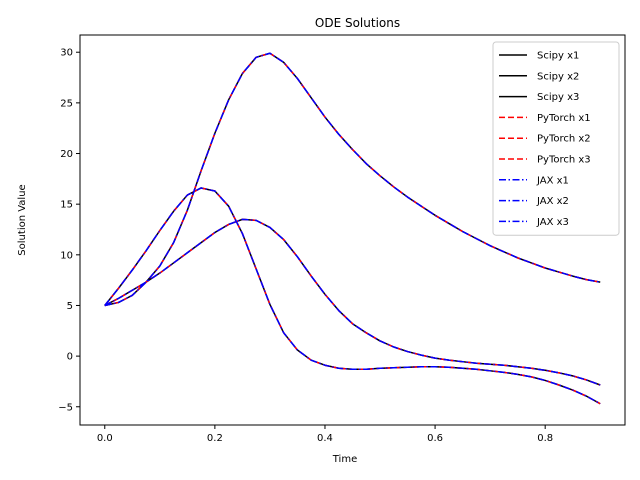  I want to click on legend-label: PyTorch x1, so click(564, 118).